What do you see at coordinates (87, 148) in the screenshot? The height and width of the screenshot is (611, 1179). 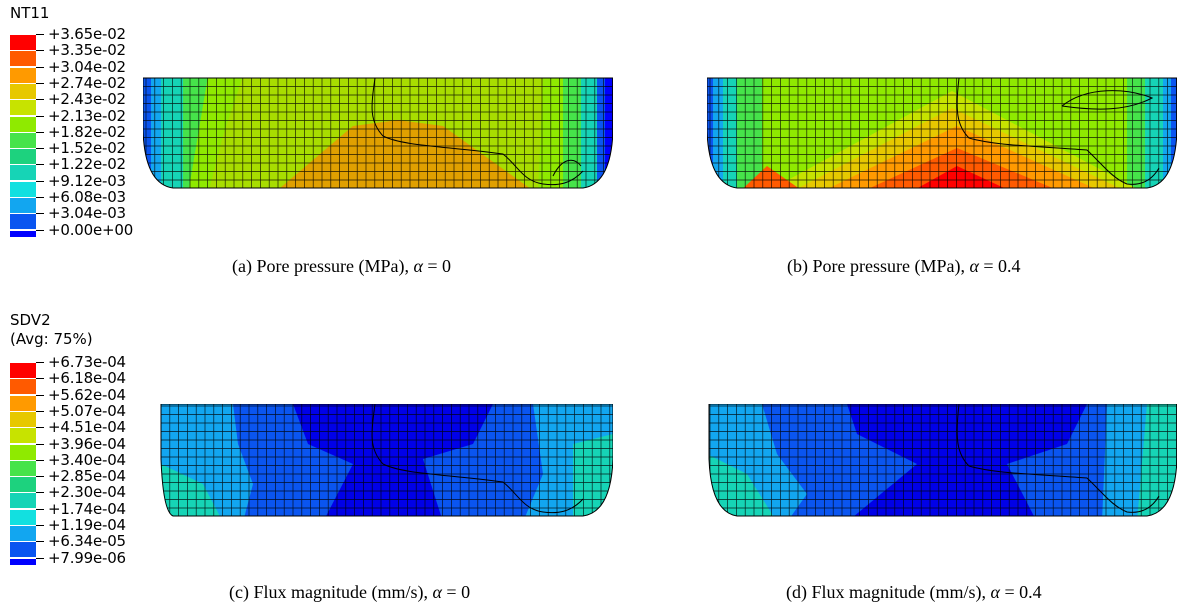 I see `legend-label: +1.52e-02` at bounding box center [87, 148].